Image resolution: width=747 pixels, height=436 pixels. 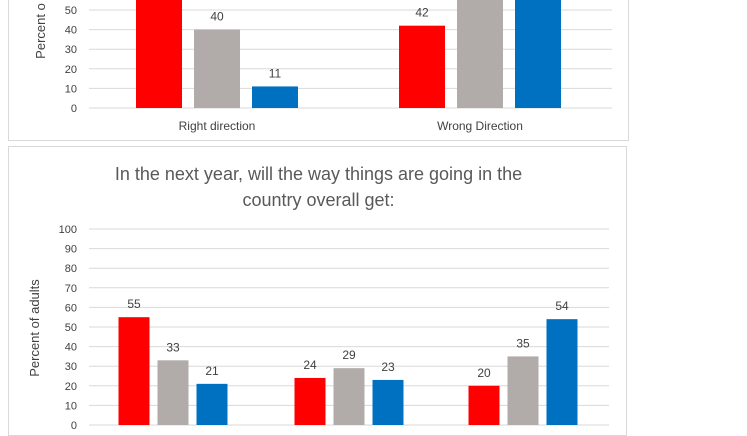 What do you see at coordinates (212, 371) in the screenshot?
I see `data-label: 21` at bounding box center [212, 371].